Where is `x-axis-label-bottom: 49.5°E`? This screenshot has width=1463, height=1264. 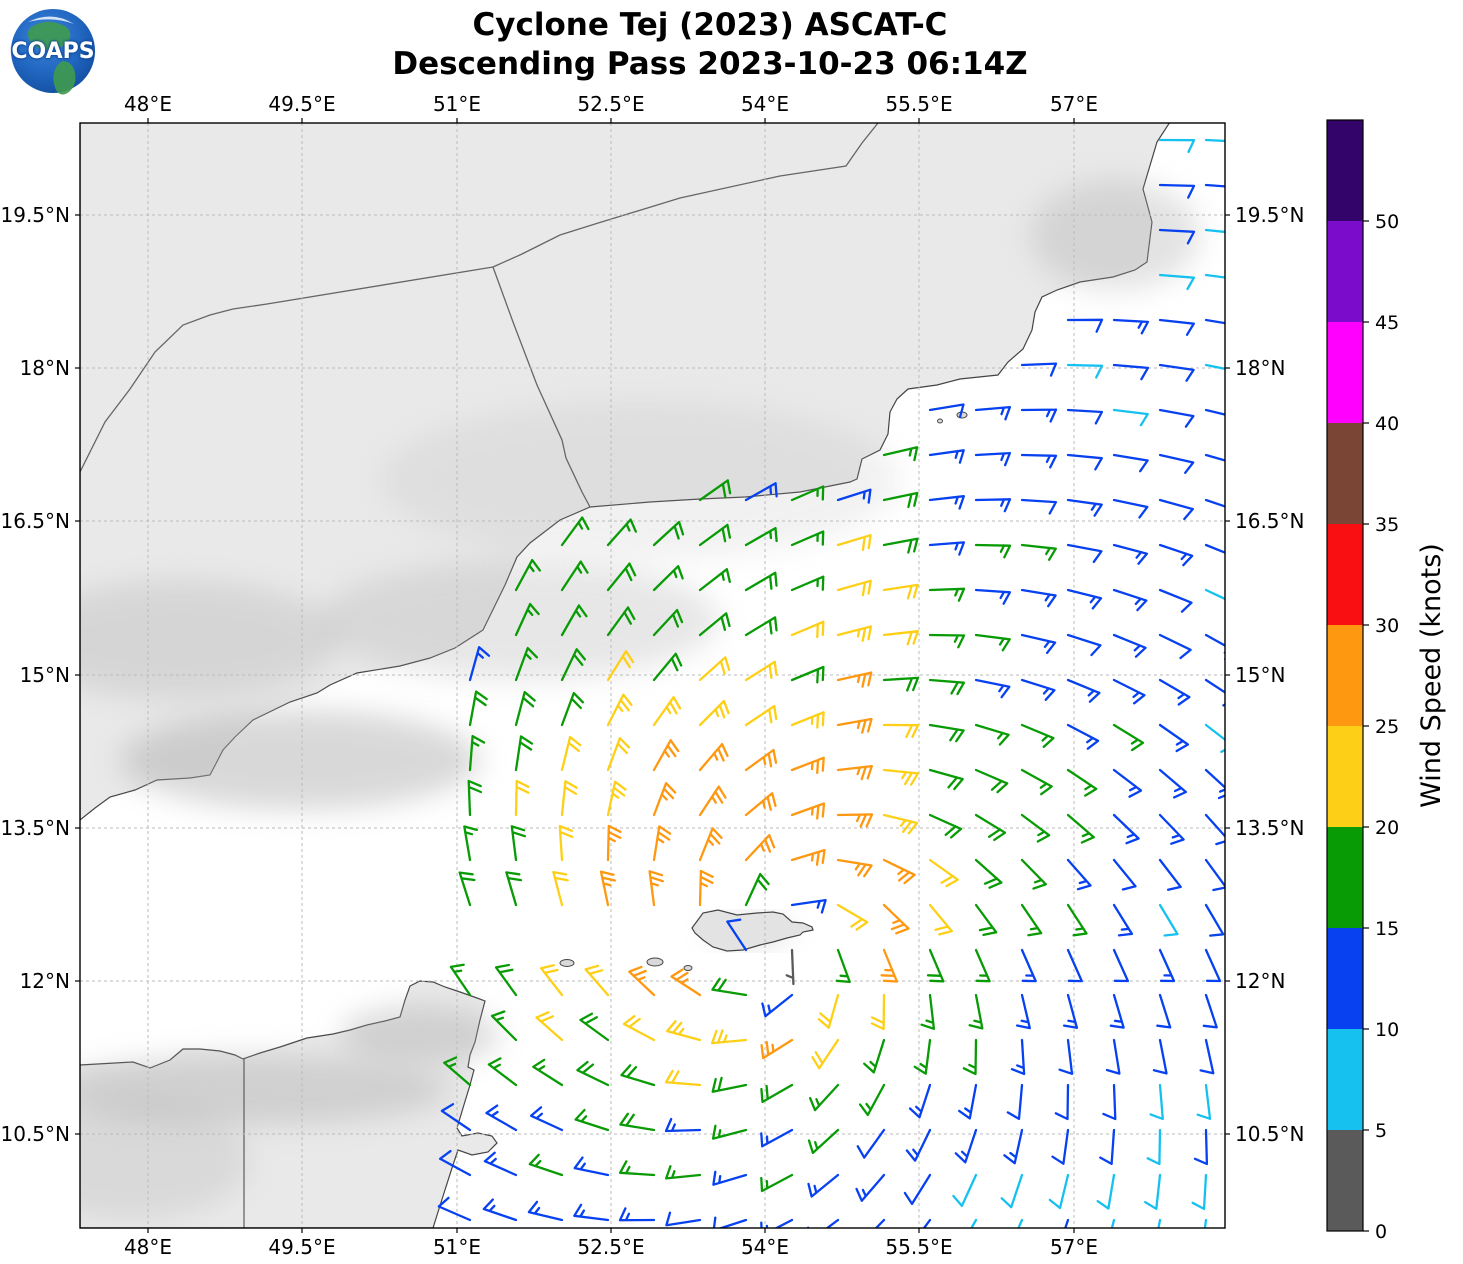
x-axis-label-bottom: 49.5°E is located at coordinates (301, 1247).